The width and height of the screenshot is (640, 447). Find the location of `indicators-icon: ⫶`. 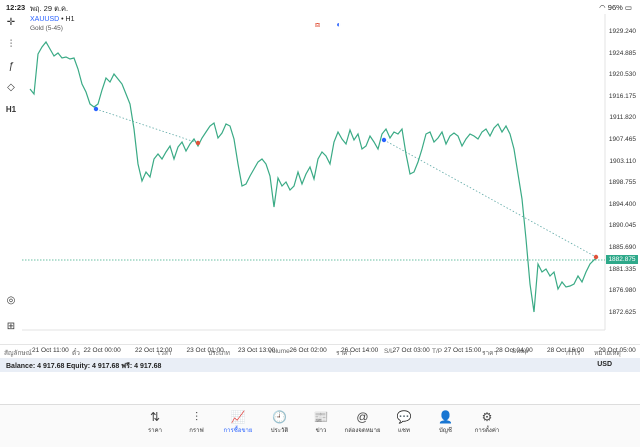

indicators-icon: ⫶ is located at coordinates (11, 44).